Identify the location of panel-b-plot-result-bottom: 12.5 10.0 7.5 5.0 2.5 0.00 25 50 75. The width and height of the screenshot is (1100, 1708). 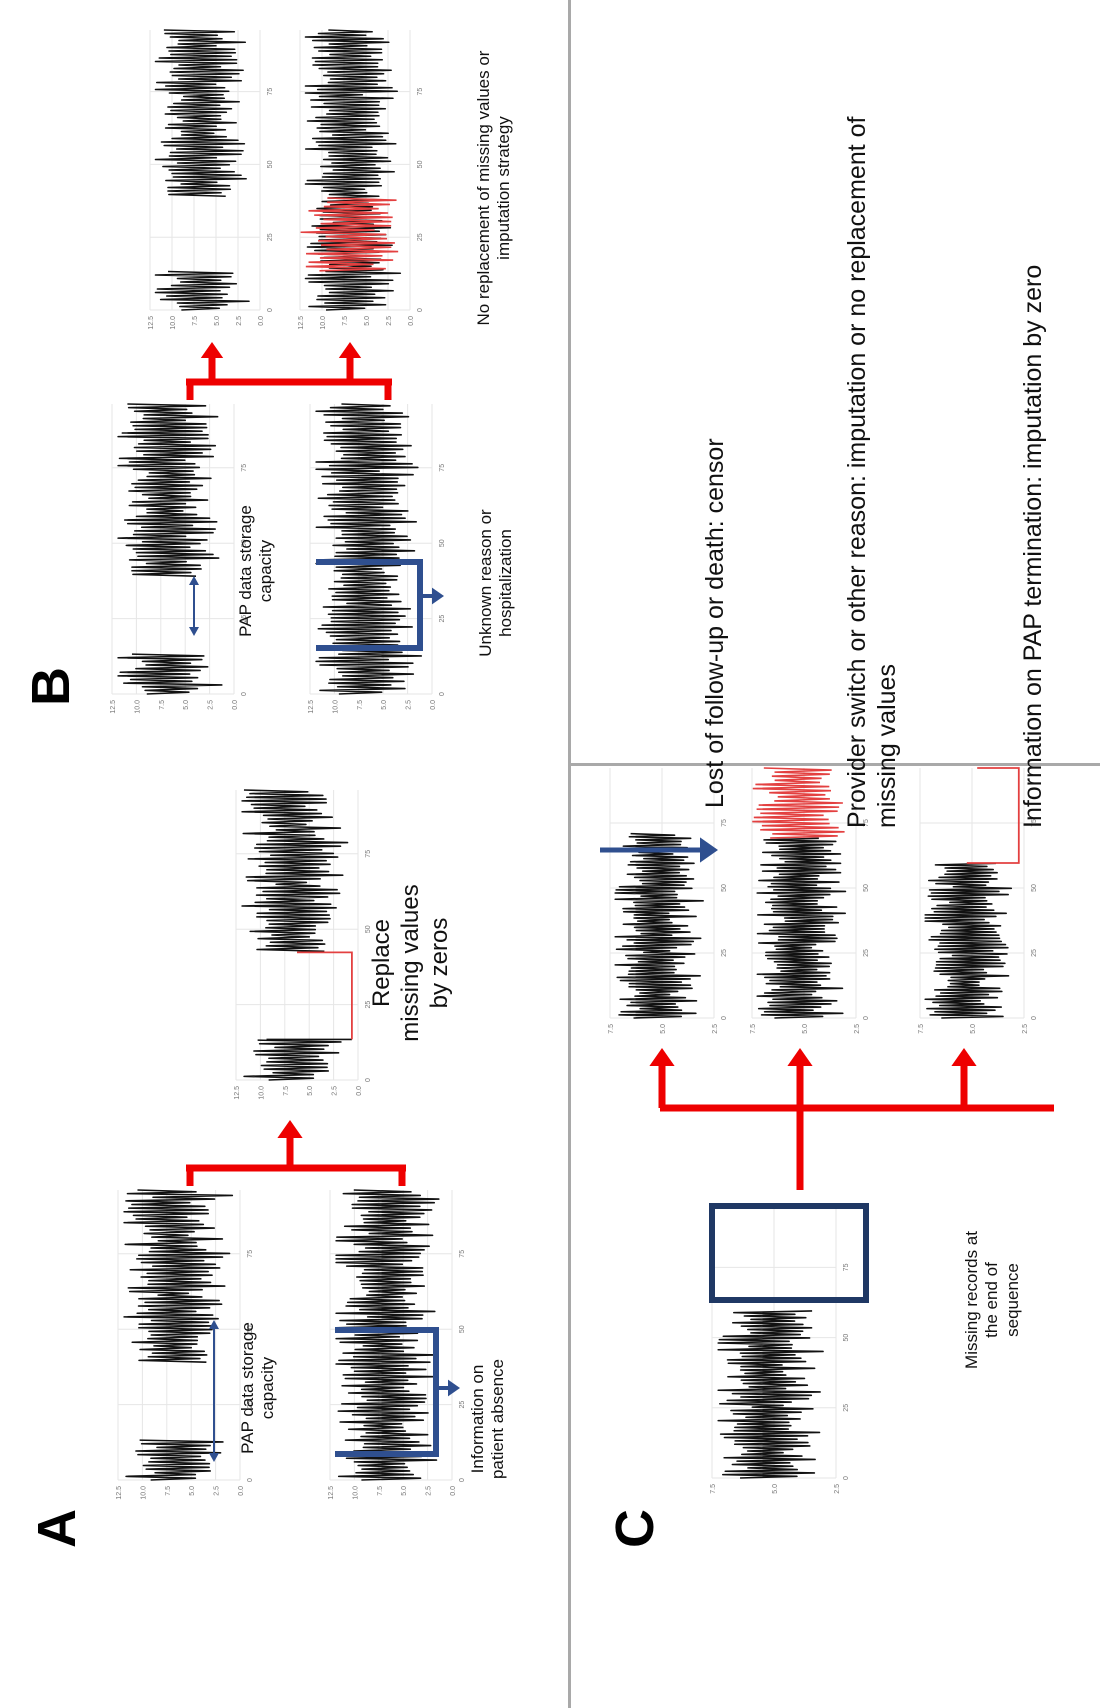
(361, 179).